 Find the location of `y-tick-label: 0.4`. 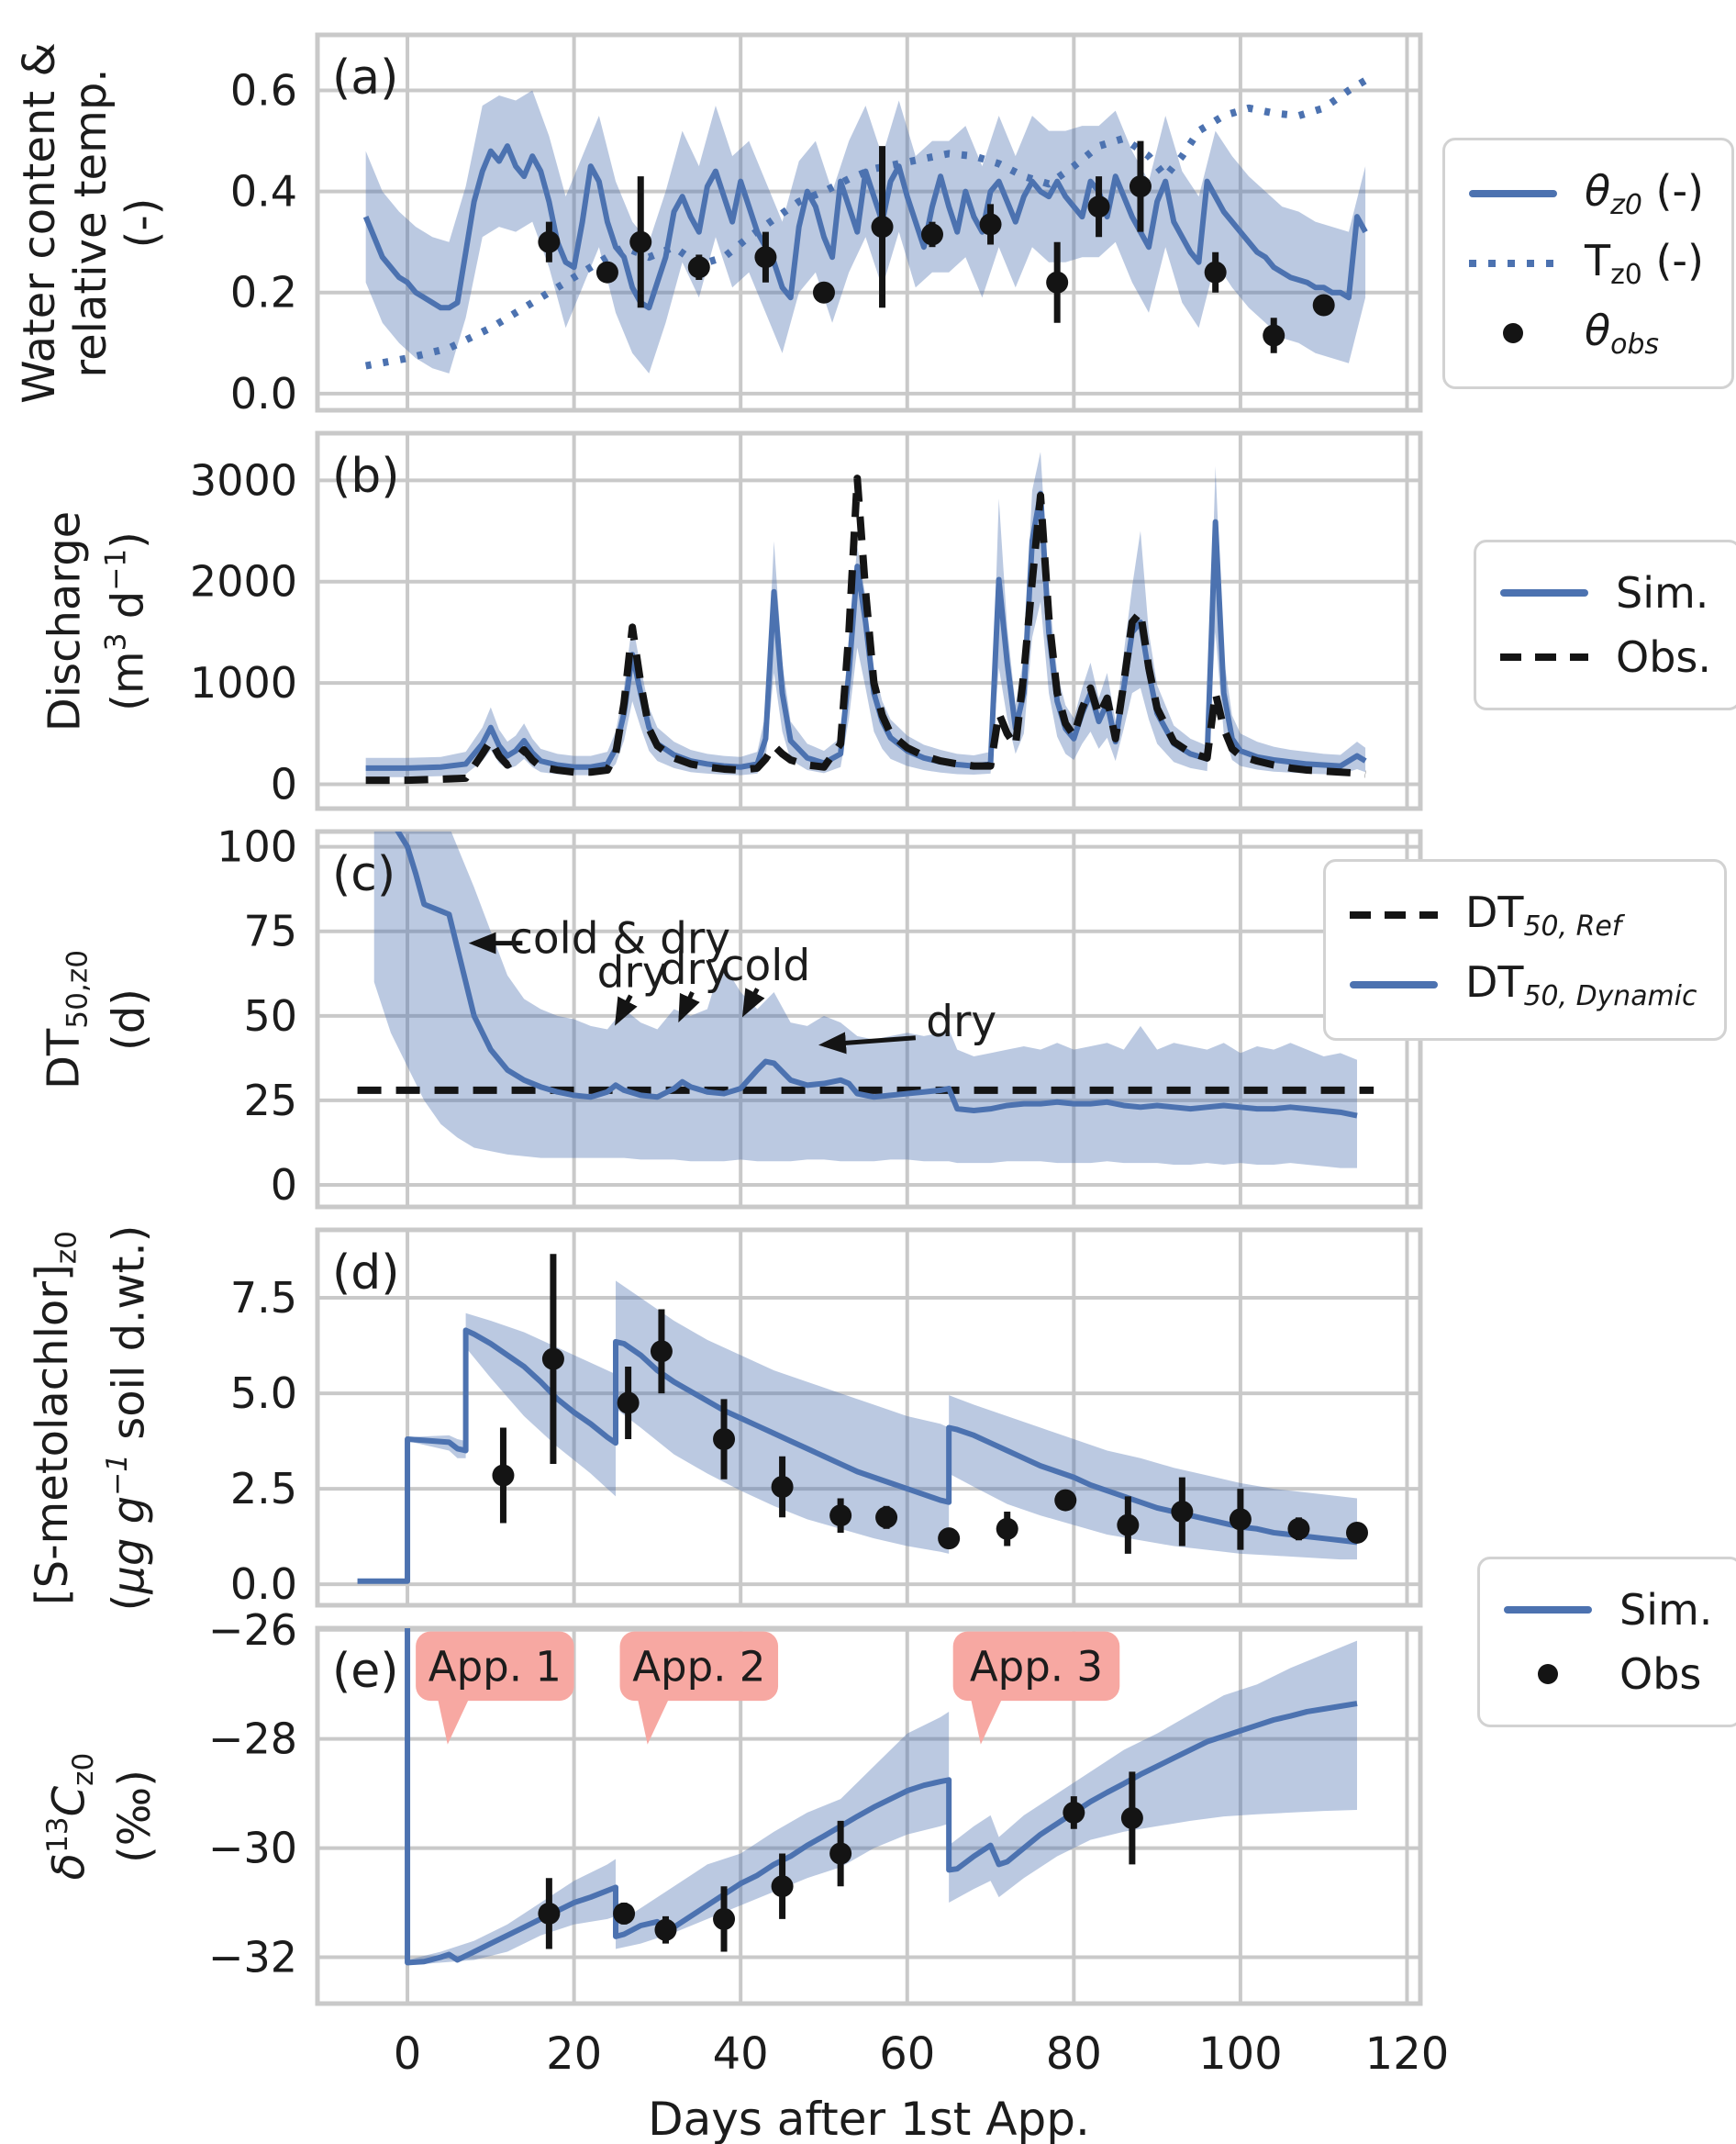

y-tick-label: 0.4 is located at coordinates (263, 192).